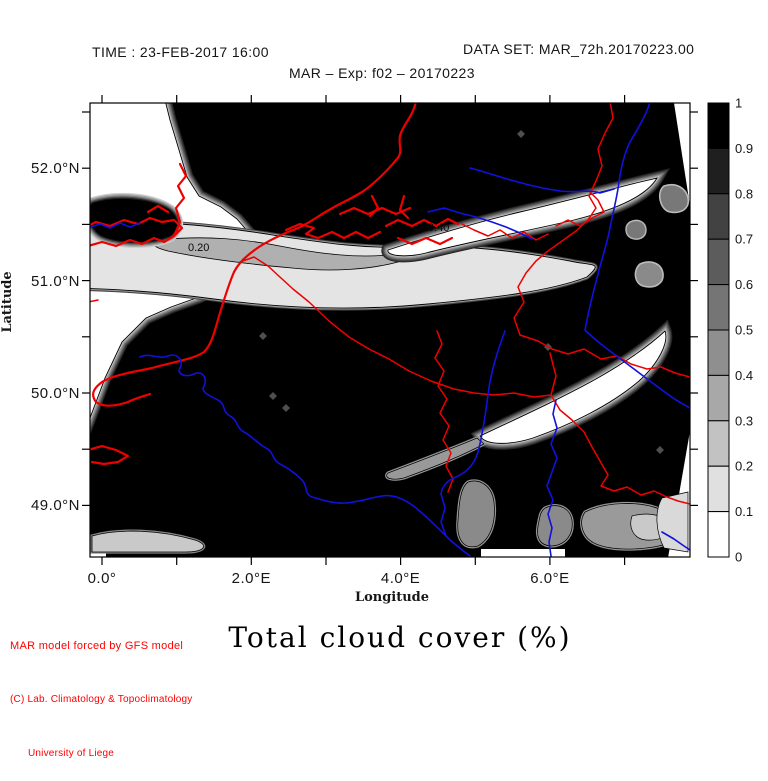 This screenshot has height=781, width=768. I want to click on x-tick-6: 6.0°E, so click(549, 578).